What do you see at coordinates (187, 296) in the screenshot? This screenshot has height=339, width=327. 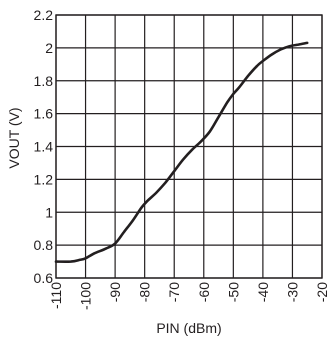 I see `x-tick-labels: -110 -100 -90 -80 -70 -60 -50 -40 -30 -20` at bounding box center [187, 296].